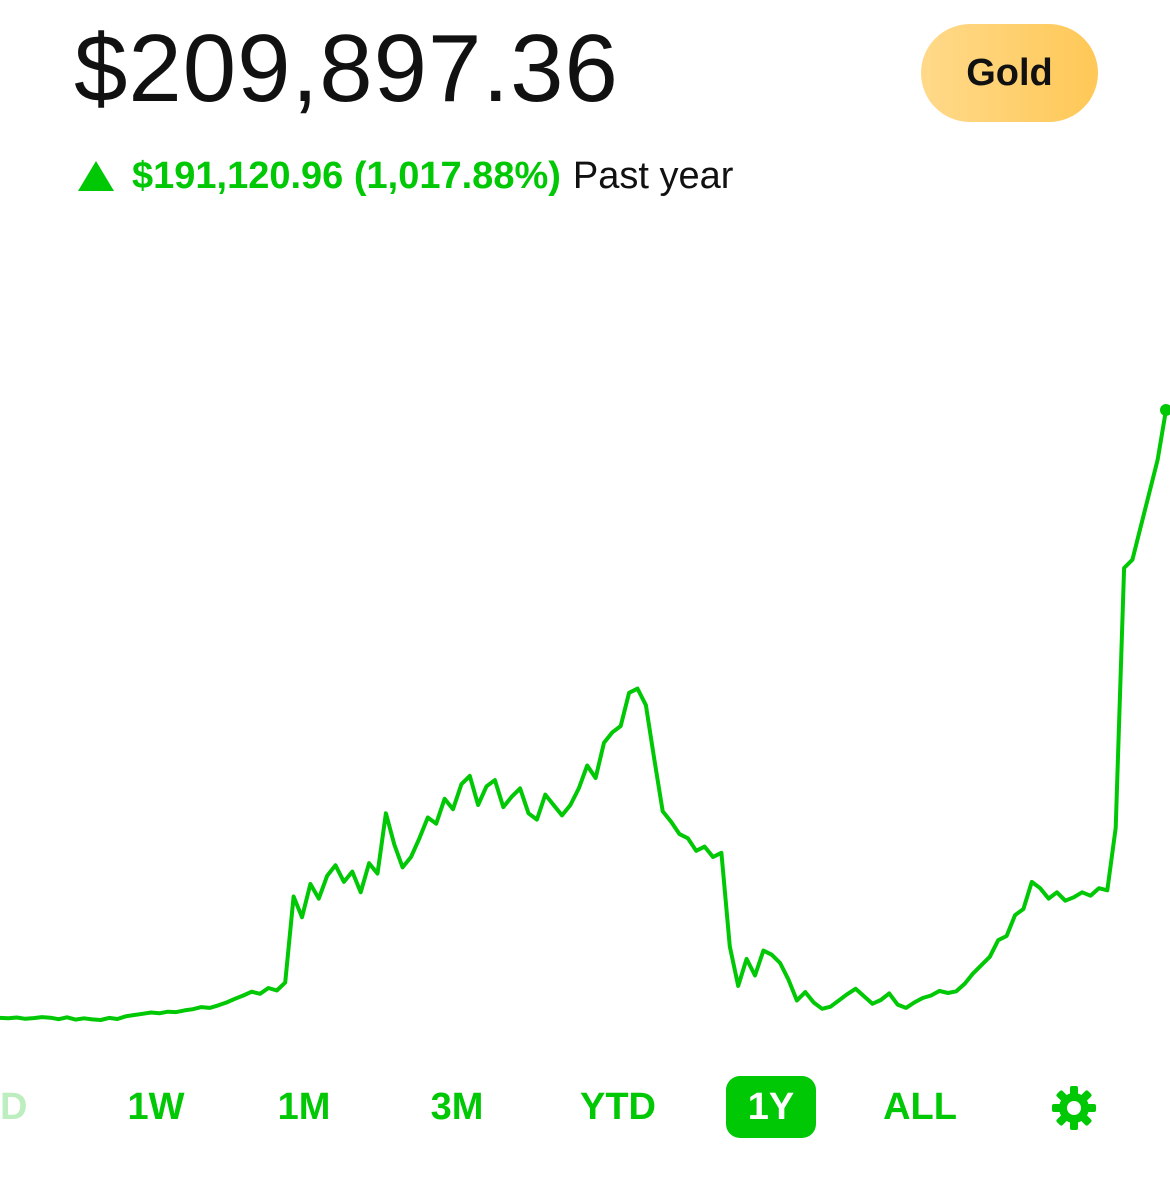 This screenshot has width=1170, height=1178. Describe the element at coordinates (771, 1107) in the screenshot. I see `range-tab-1y: 1Y` at that location.